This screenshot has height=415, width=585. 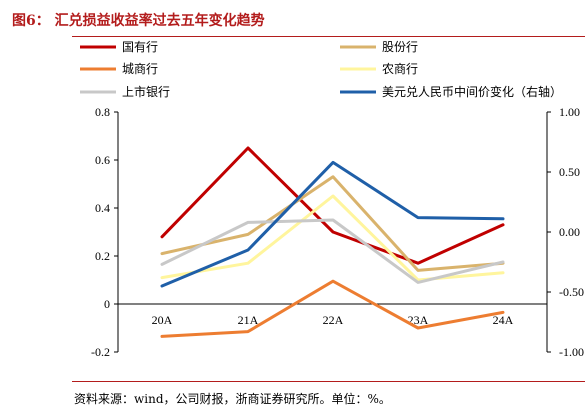 I want to click on left-tick-label: 0.2, so click(x=102, y=256).